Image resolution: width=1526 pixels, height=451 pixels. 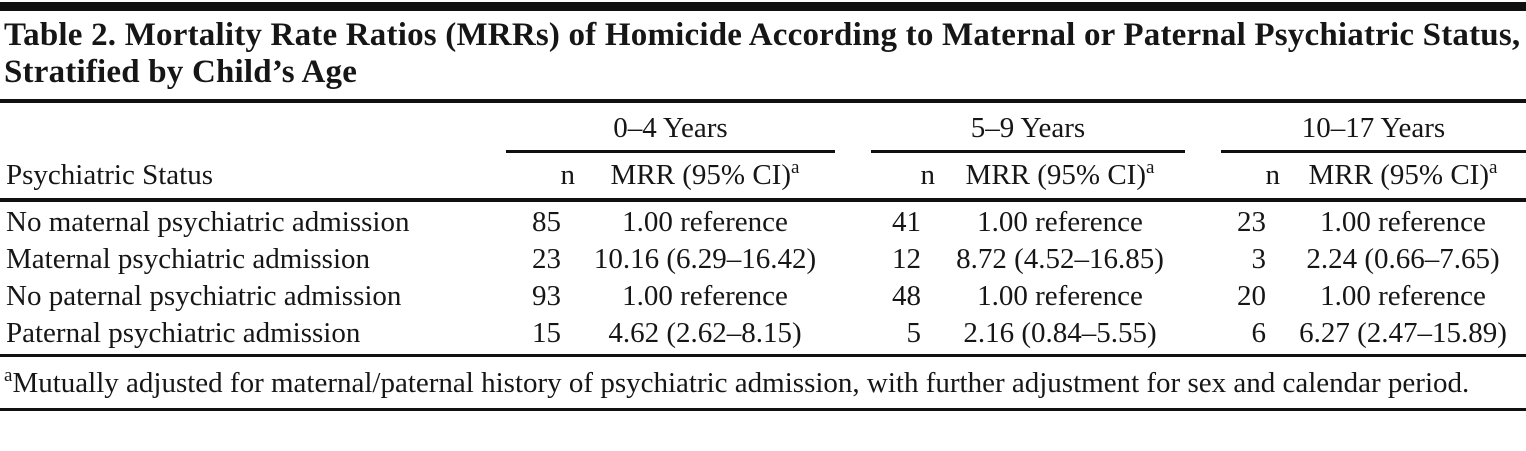 What do you see at coordinates (1373, 132) in the screenshot?
I see `age-group-header-10-17-label: 10–17 Years` at bounding box center [1373, 132].